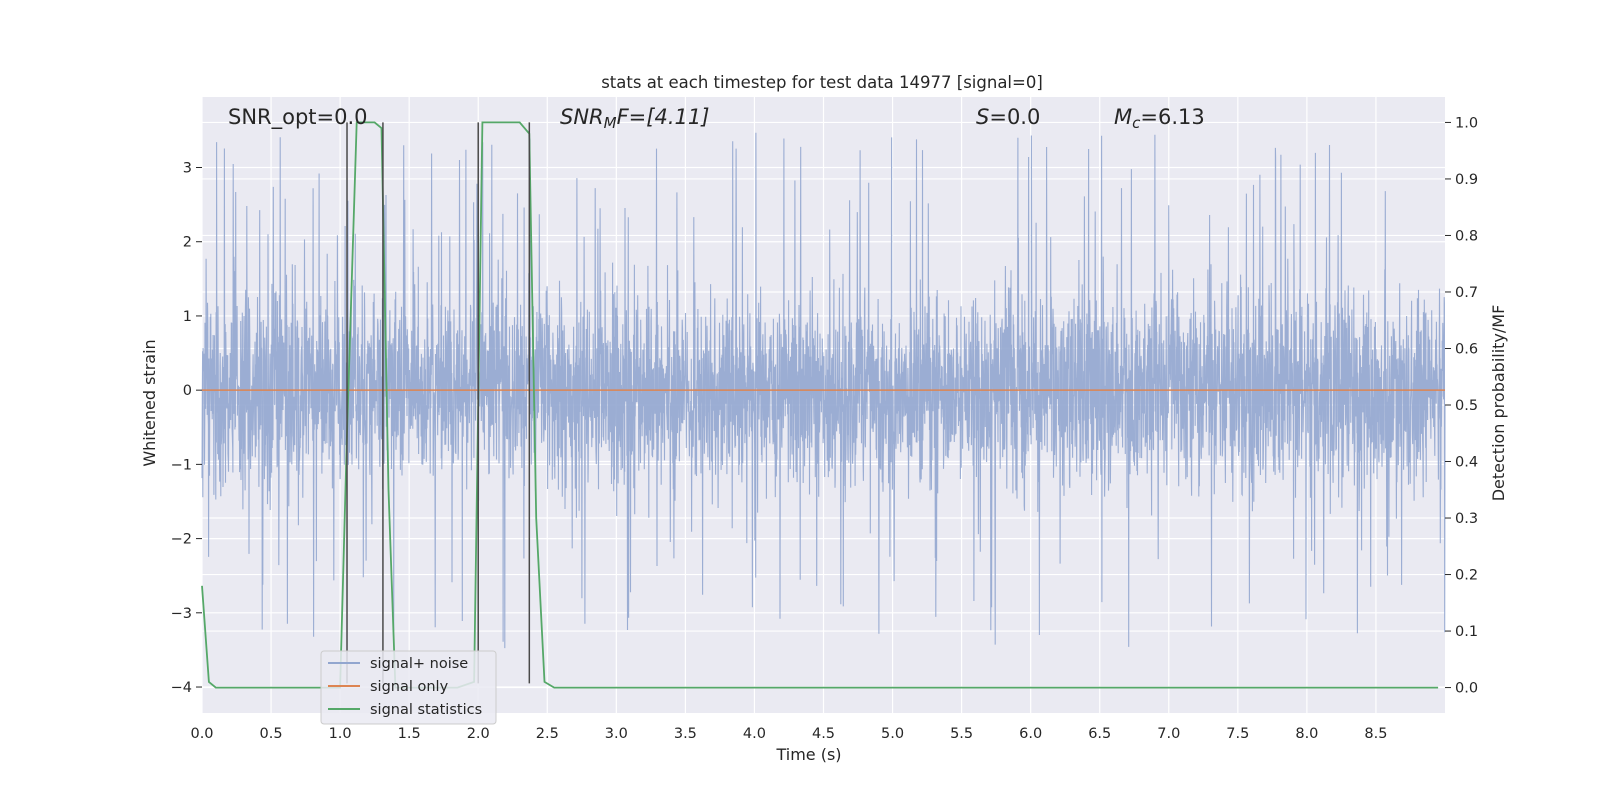  I want to click on legend-entry-signal-only: signal only, so click(409, 687).